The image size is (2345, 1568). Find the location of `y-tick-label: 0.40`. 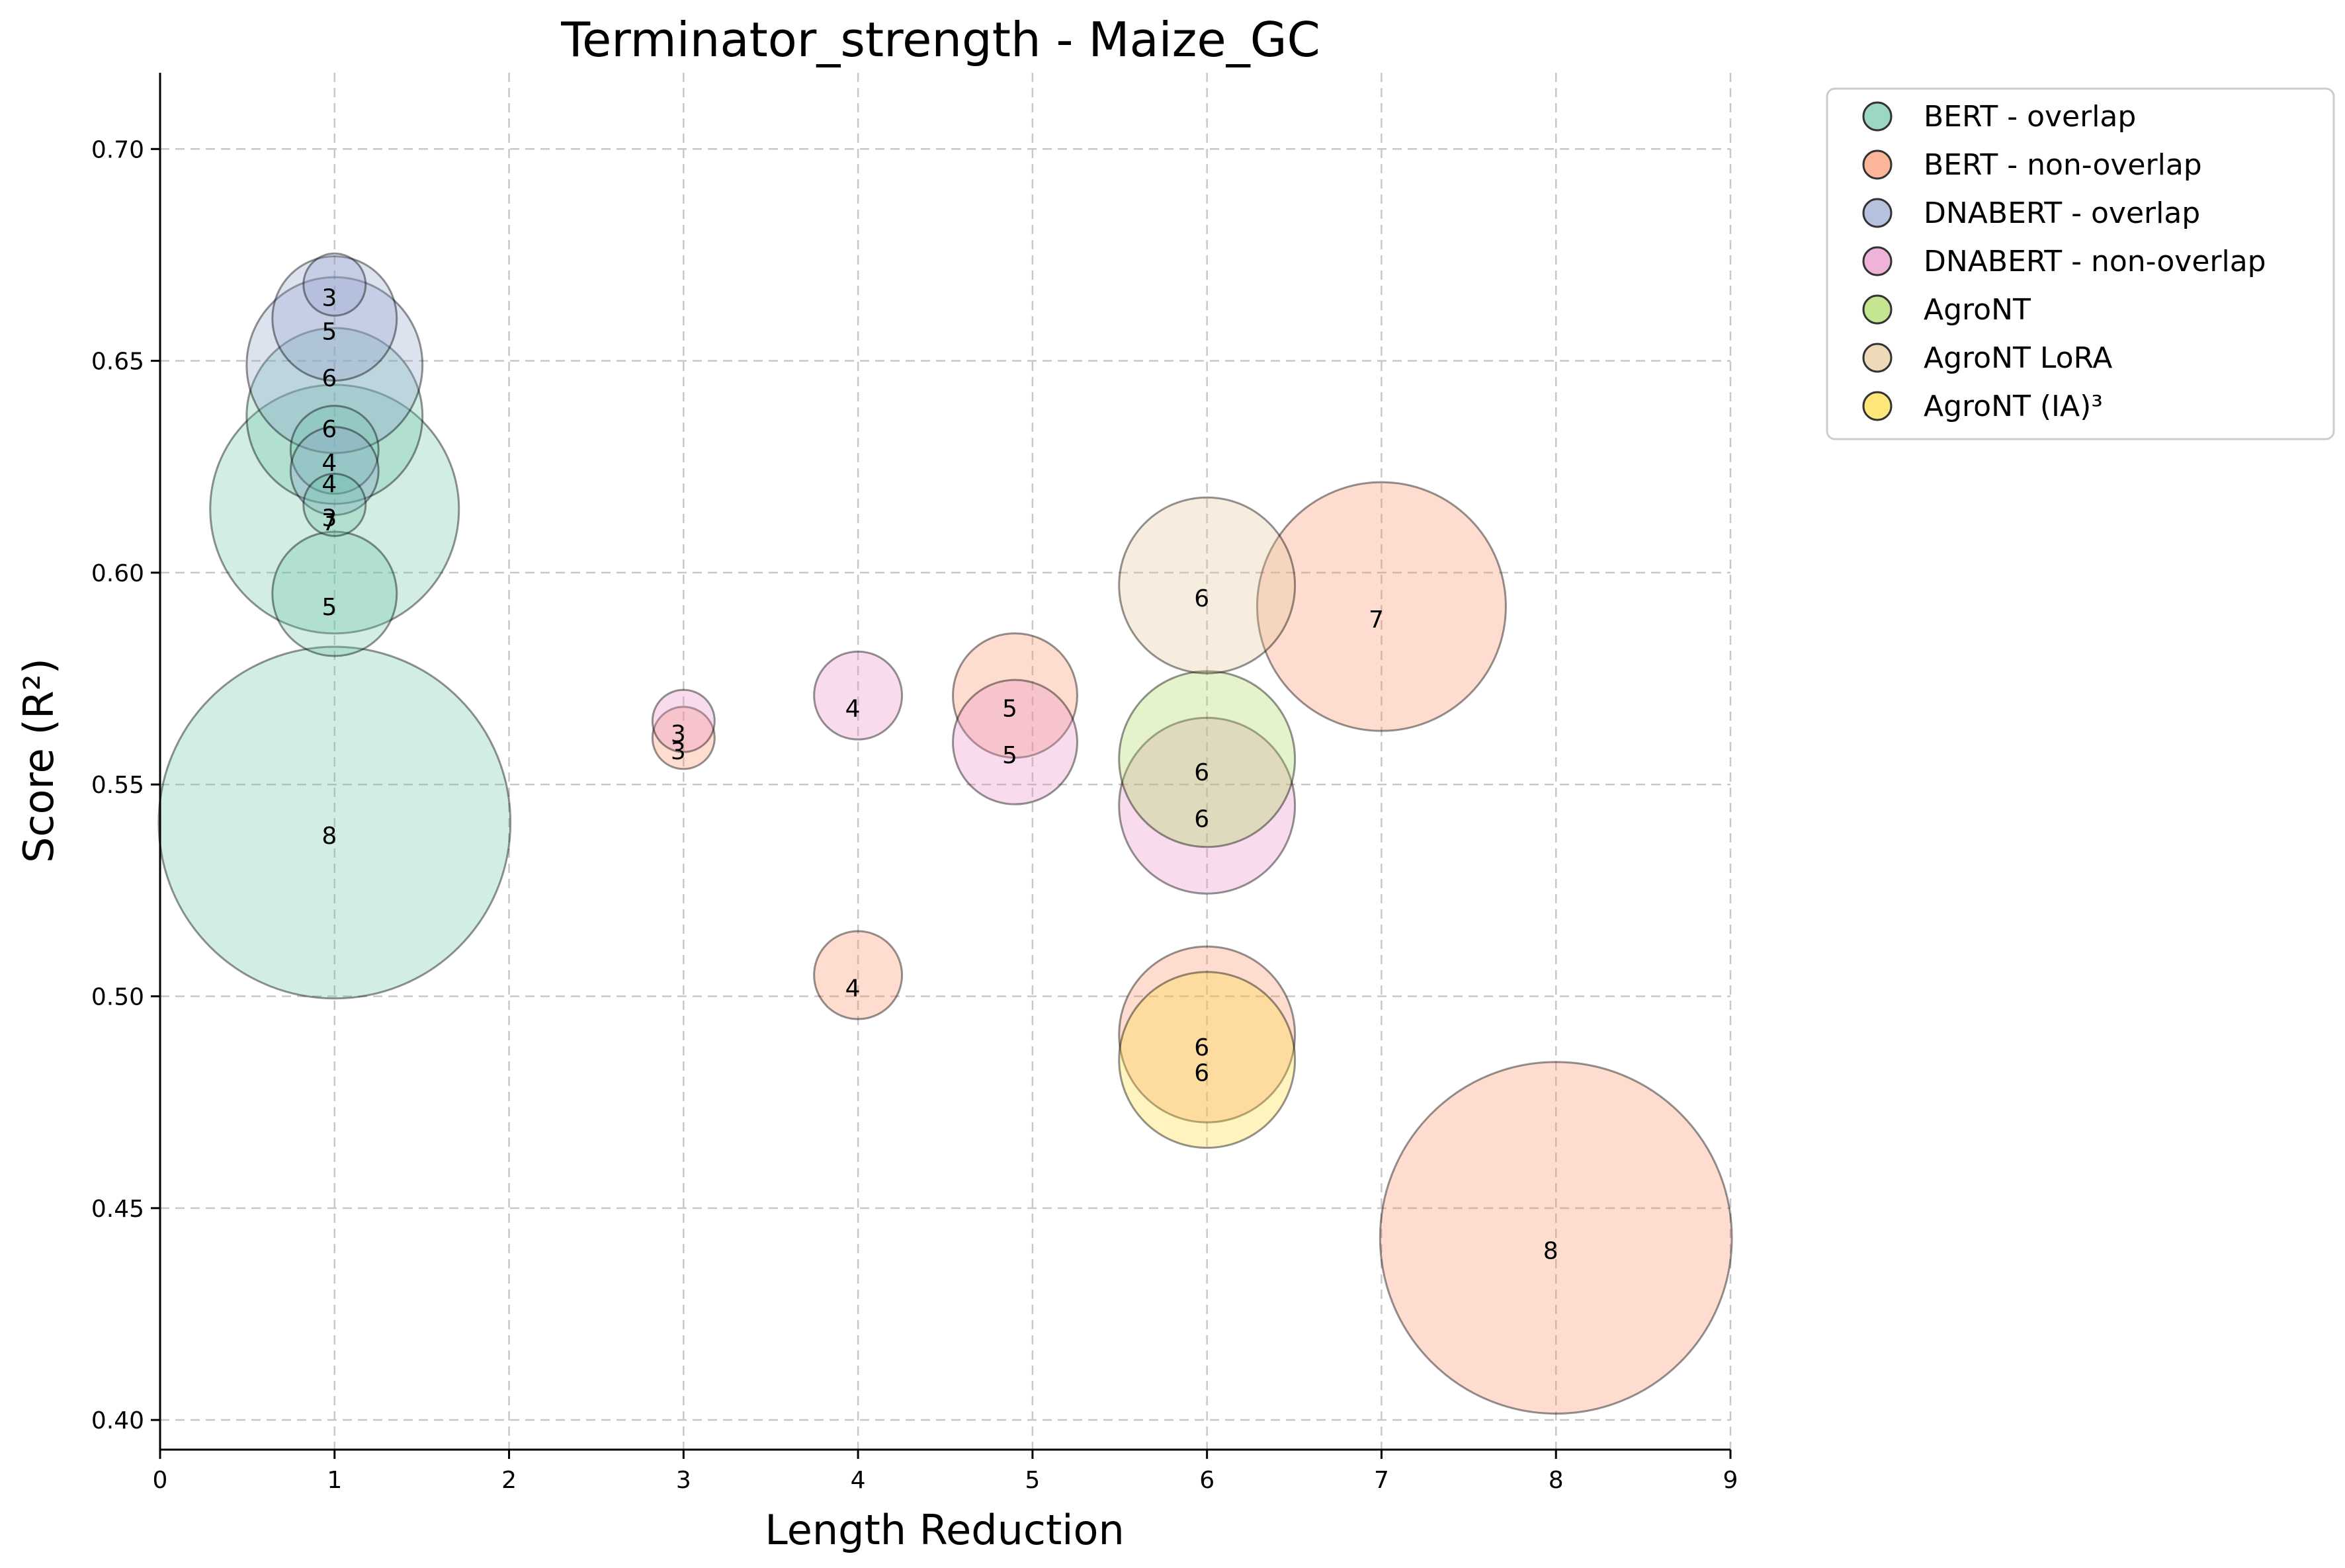

y-tick-label: 0.40 is located at coordinates (117, 1420).